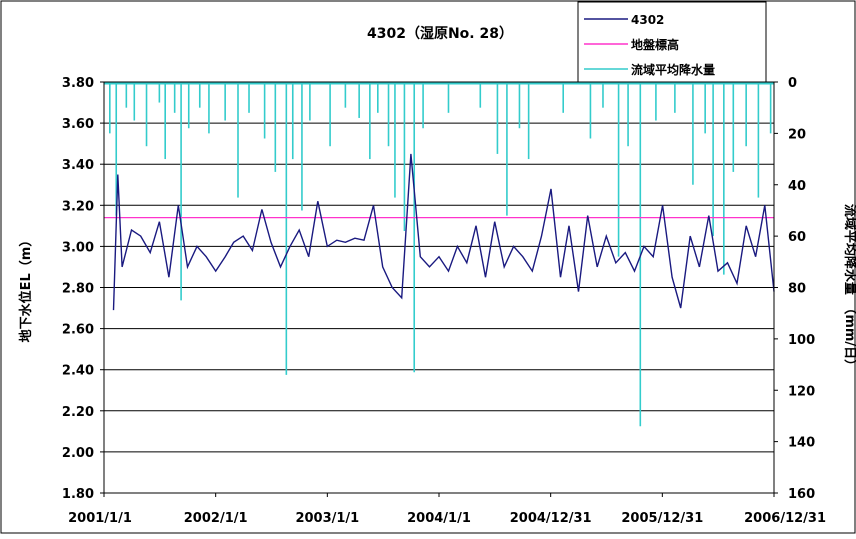 The height and width of the screenshot is (539, 856). I want to click on x-tick-label: 2006/12/31, so click(785, 518).